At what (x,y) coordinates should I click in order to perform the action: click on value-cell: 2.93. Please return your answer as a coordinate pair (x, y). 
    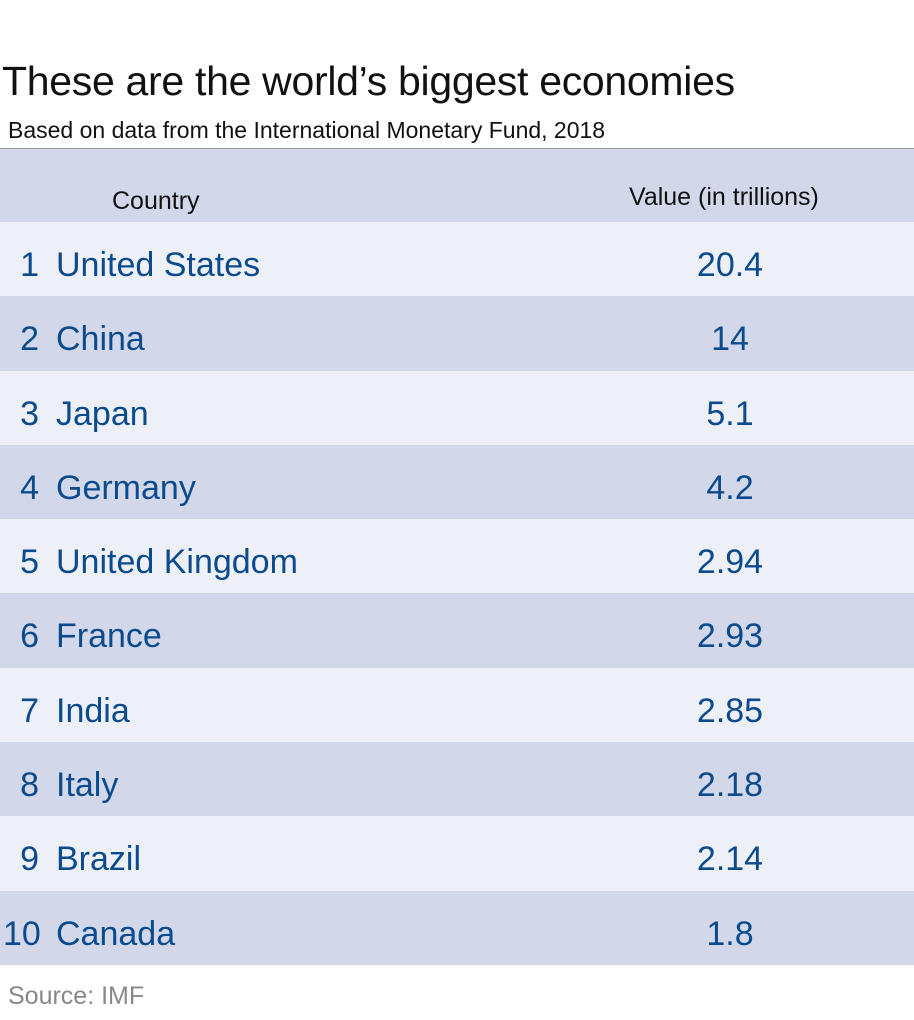
    Looking at the image, I should click on (730, 636).